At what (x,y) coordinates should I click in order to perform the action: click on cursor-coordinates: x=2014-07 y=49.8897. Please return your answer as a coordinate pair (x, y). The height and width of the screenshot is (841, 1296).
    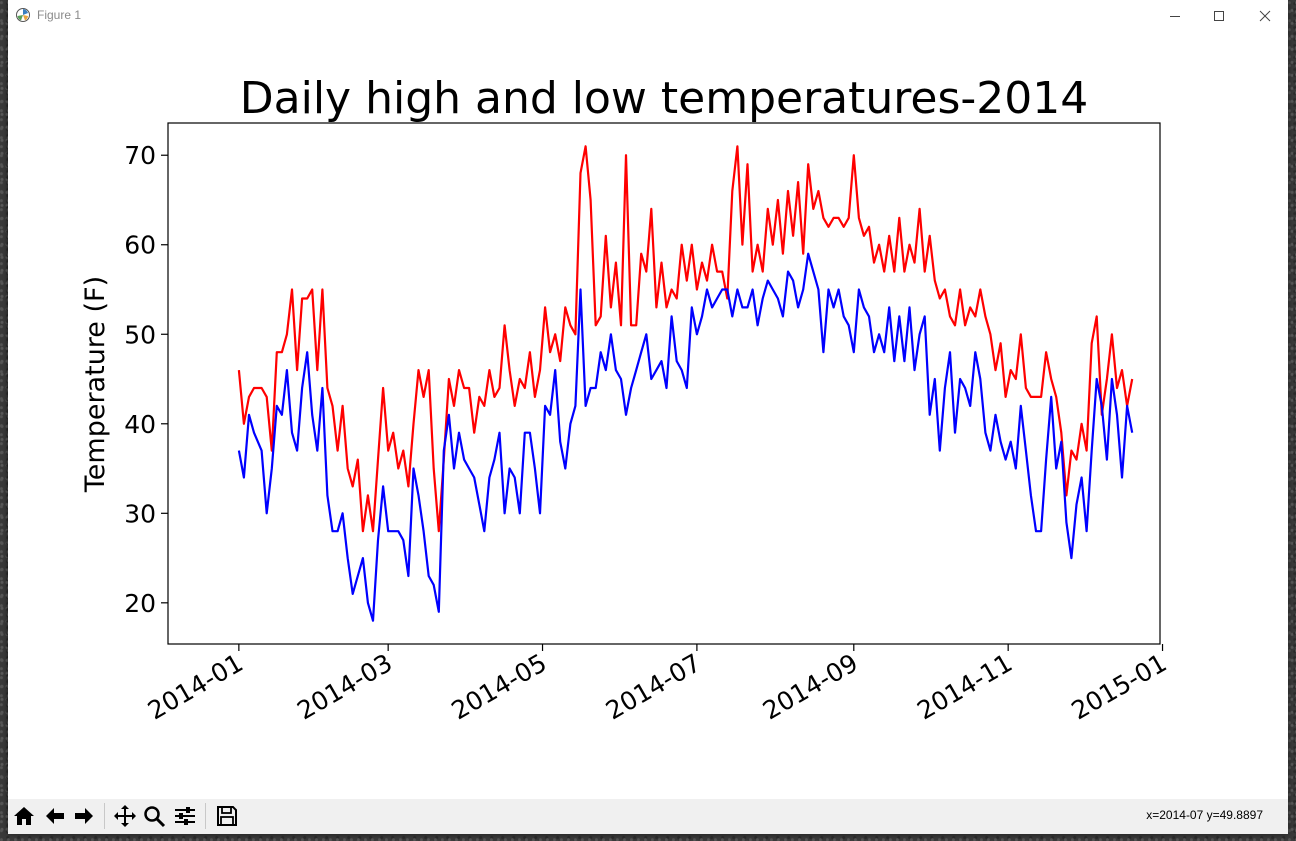
    Looking at the image, I should click on (1204, 815).